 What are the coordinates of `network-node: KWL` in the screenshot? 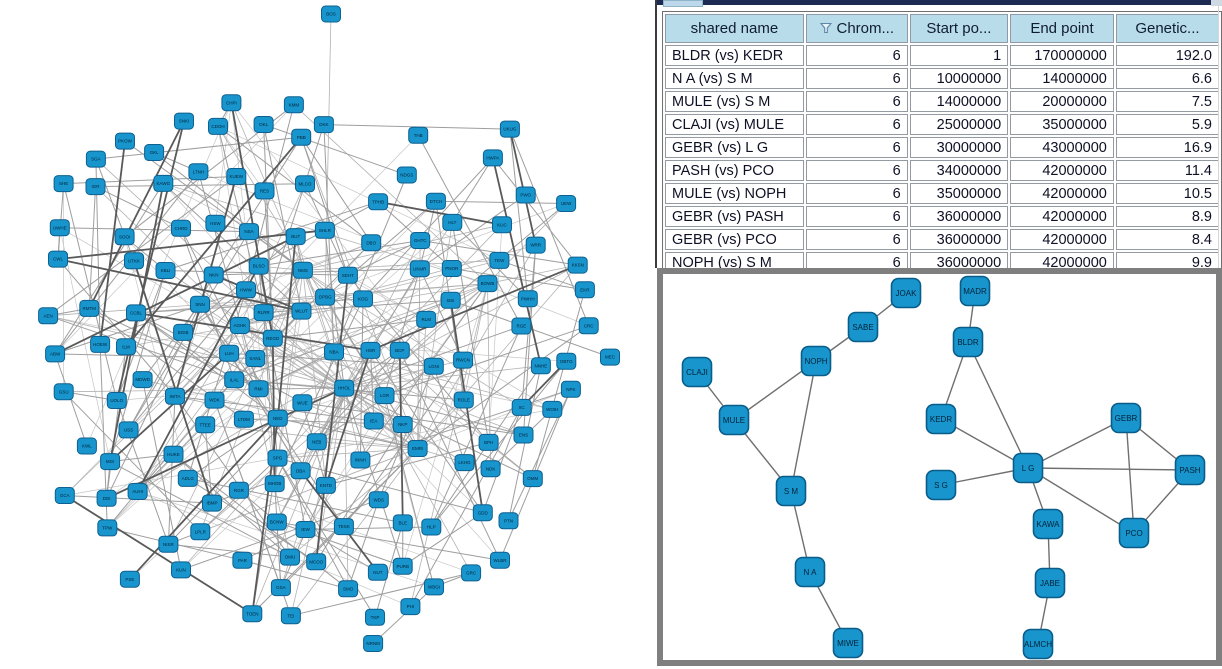 It's located at (86, 446).